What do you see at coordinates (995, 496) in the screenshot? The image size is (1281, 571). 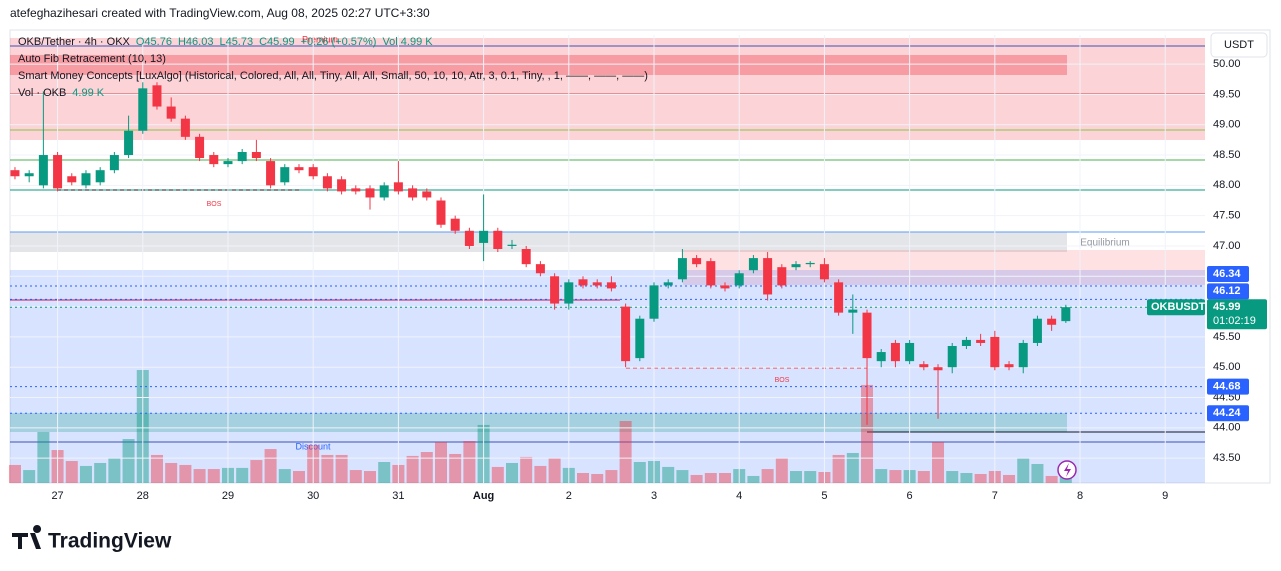 I see `x-tick-label: 7` at bounding box center [995, 496].